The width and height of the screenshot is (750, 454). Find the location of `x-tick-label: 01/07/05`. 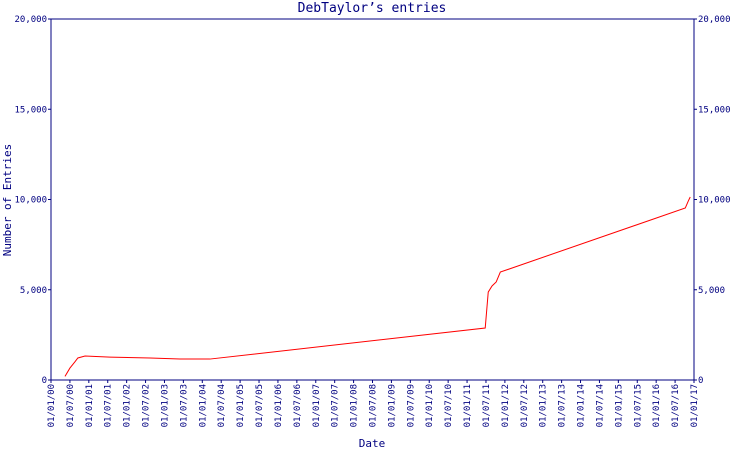

x-tick-label: 01/07/05 is located at coordinates (260, 405).